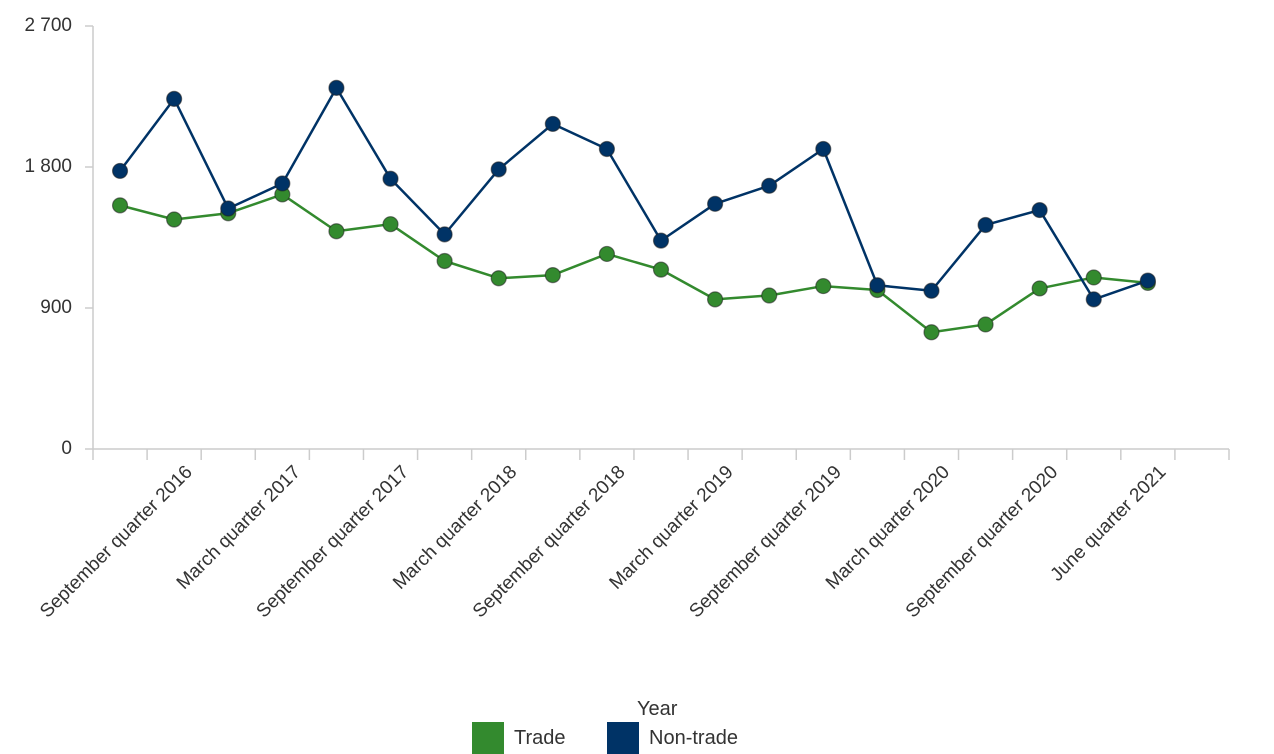  I want to click on y-axis-labels: 0 900 1 800 2 700, so click(48, 237).